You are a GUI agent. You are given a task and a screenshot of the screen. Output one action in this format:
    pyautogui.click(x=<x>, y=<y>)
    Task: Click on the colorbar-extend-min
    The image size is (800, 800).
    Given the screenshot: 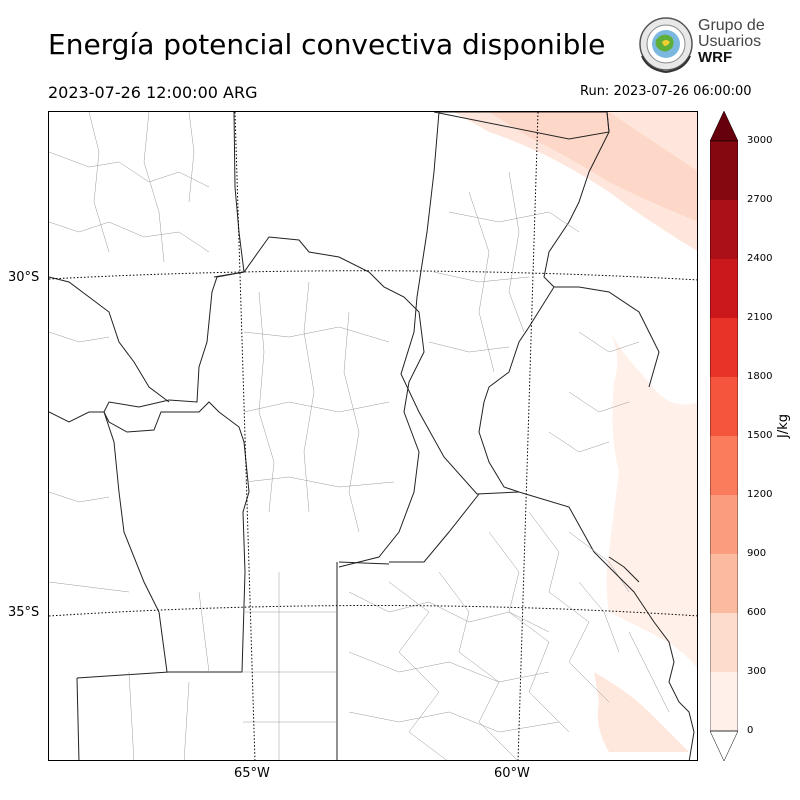 What is the action you would take?
    pyautogui.click(x=724, y=745)
    